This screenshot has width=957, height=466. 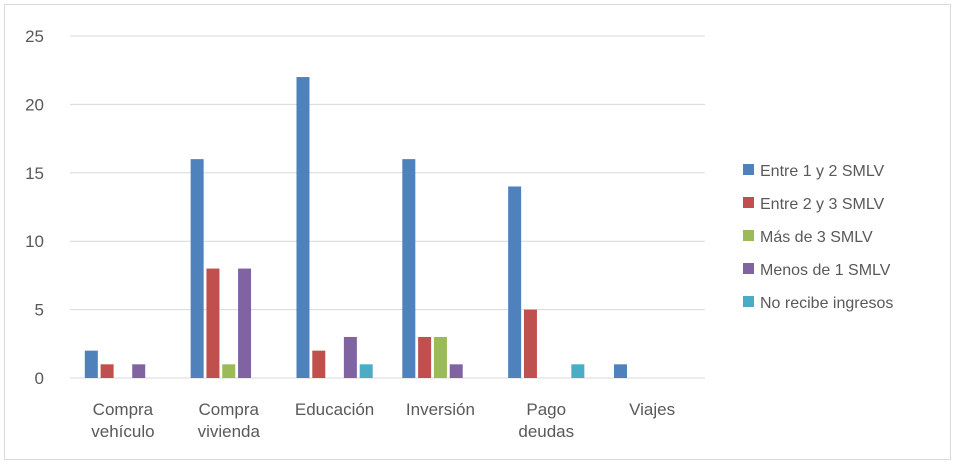 I want to click on x-category-label: Inversión, so click(x=440, y=409).